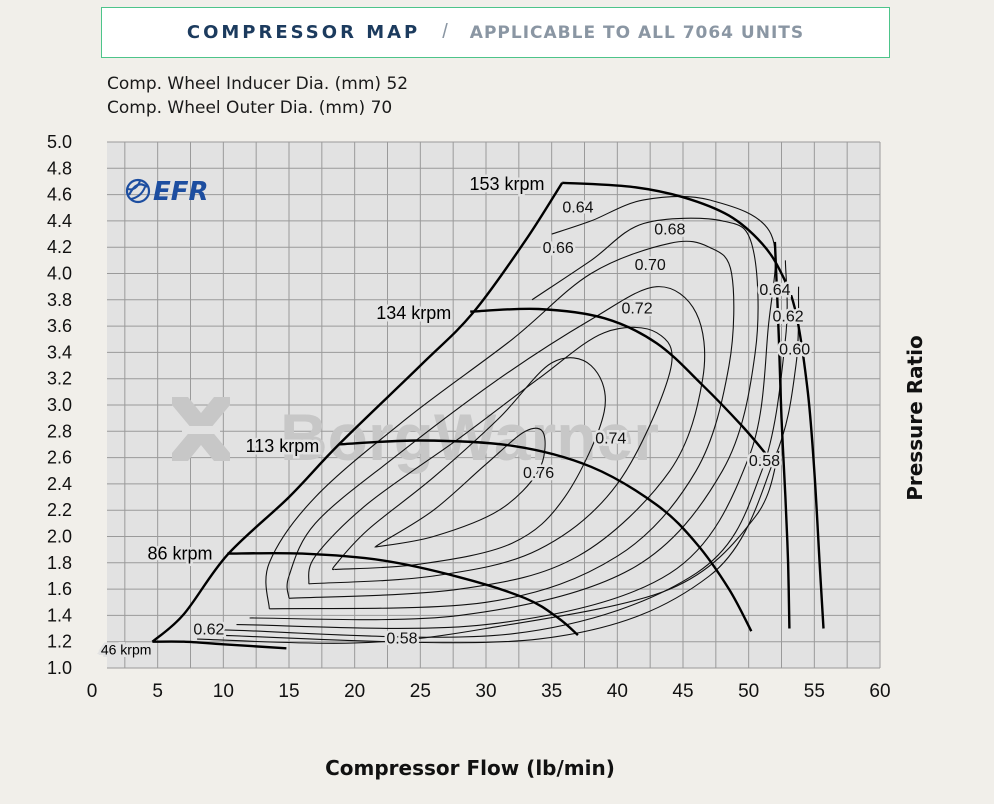 The height and width of the screenshot is (804, 994). I want to click on efficiency-contour-0.72, so click(490, 455).